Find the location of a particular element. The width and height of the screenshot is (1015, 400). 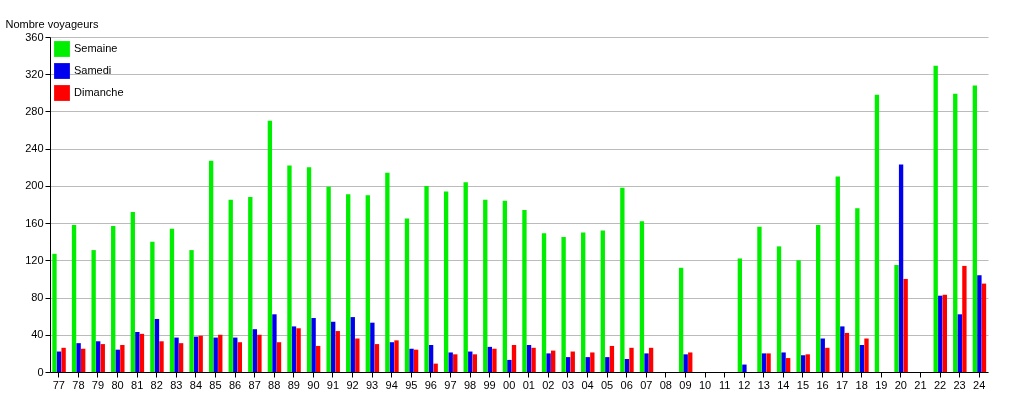

x-tick-label: 92 is located at coordinates (352, 384).